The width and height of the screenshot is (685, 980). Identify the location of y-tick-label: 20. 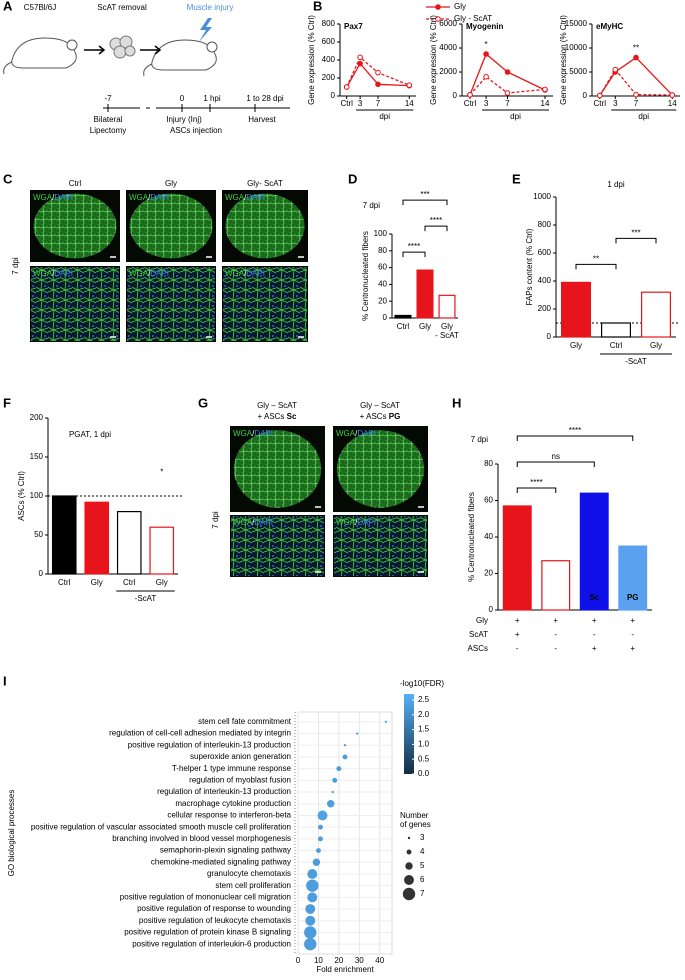
(382, 300).